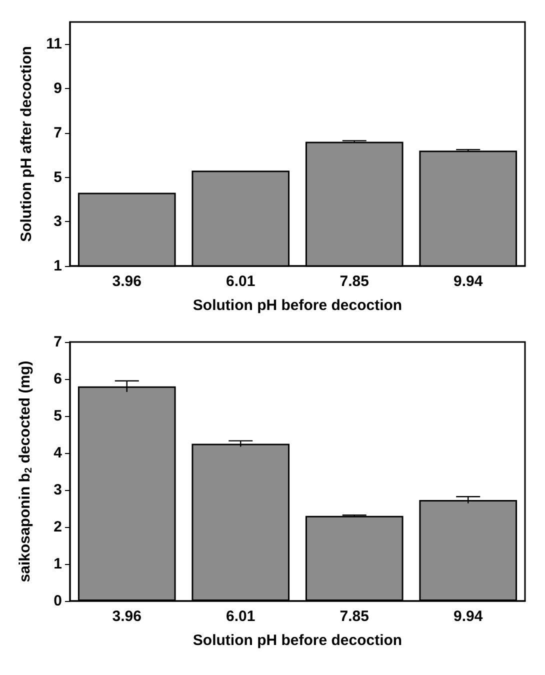 The width and height of the screenshot is (545, 675). I want to click on y-tick-label: 6, so click(58, 379).